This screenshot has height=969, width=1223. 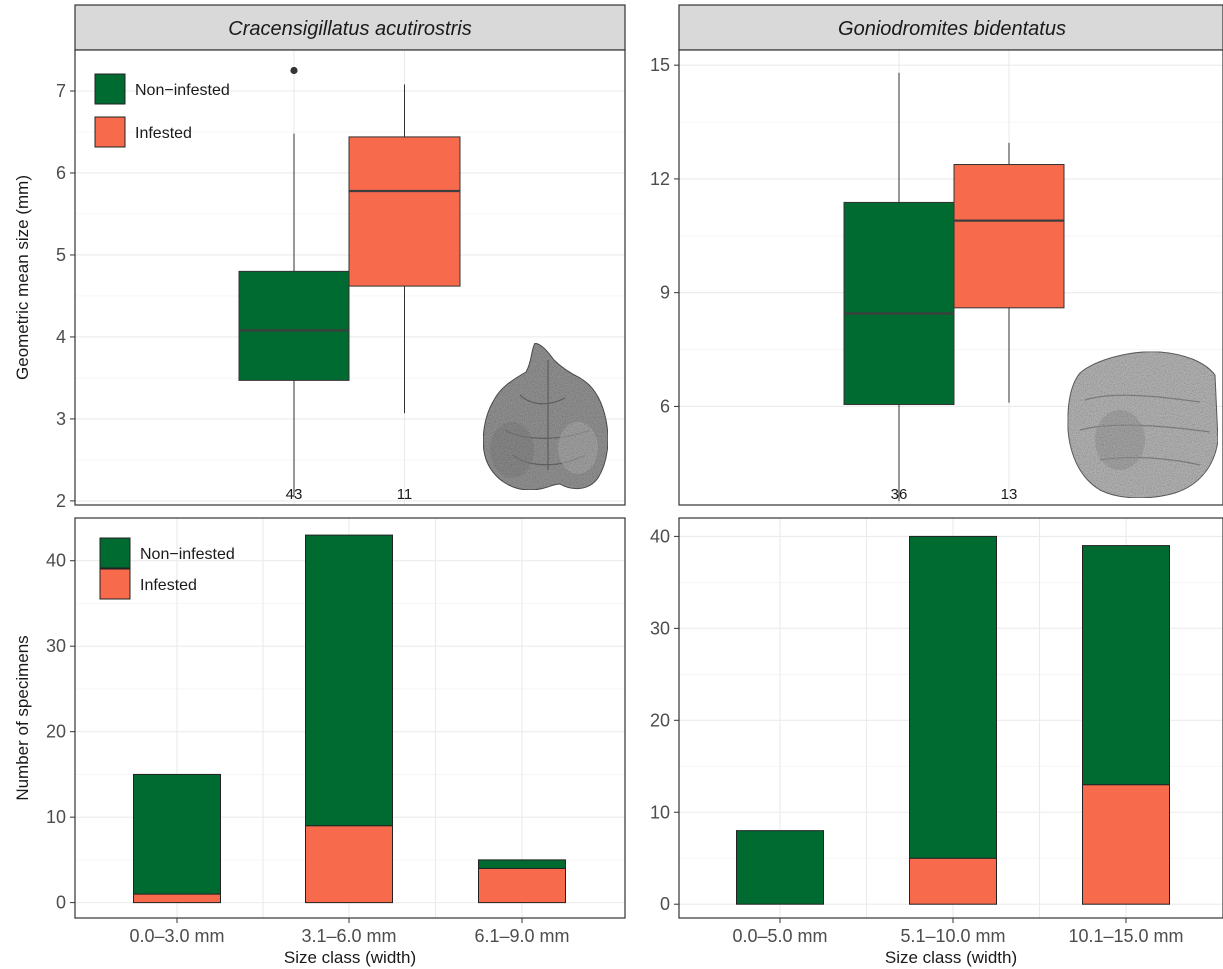 I want to click on x-tick-label: 0.0–3.0 mm, so click(x=176, y=936).